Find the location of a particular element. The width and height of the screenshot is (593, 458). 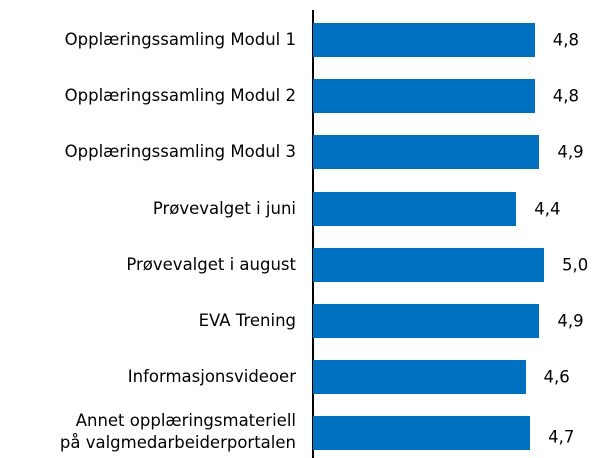

category-label: Informasjonsvideoer is located at coordinates (211, 377).